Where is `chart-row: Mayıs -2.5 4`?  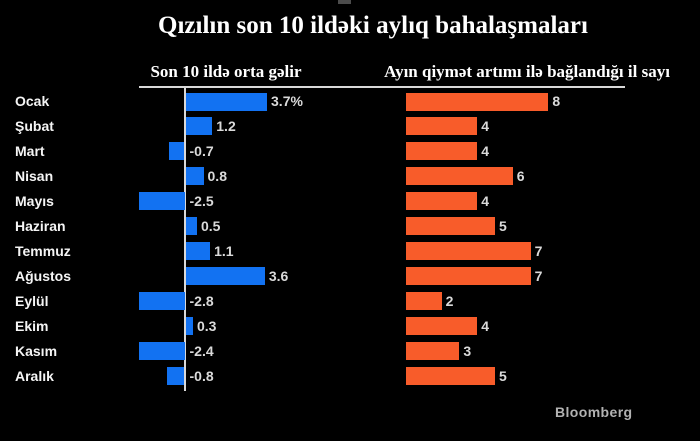
chart-row: Mayıs -2.5 4 is located at coordinates (350, 201).